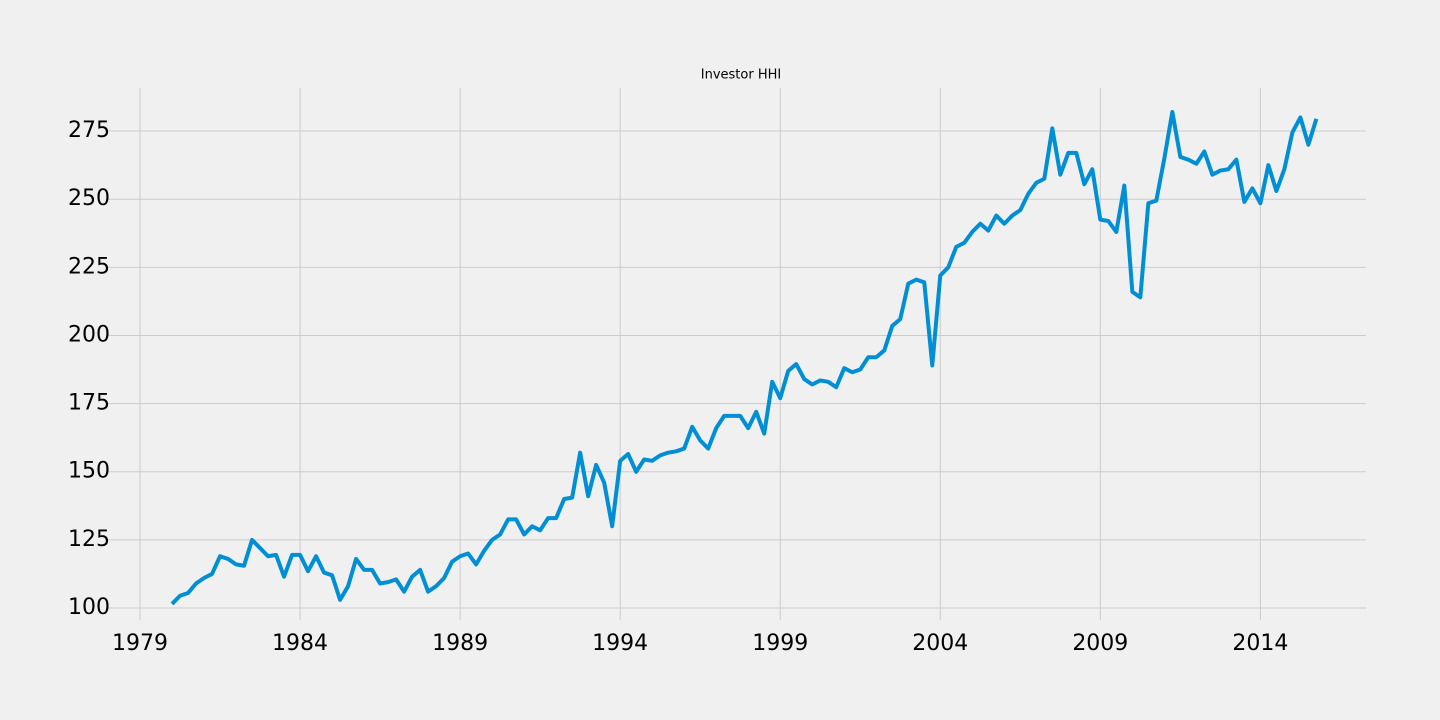  What do you see at coordinates (89, 539) in the screenshot?
I see `y-tick-label: 125` at bounding box center [89, 539].